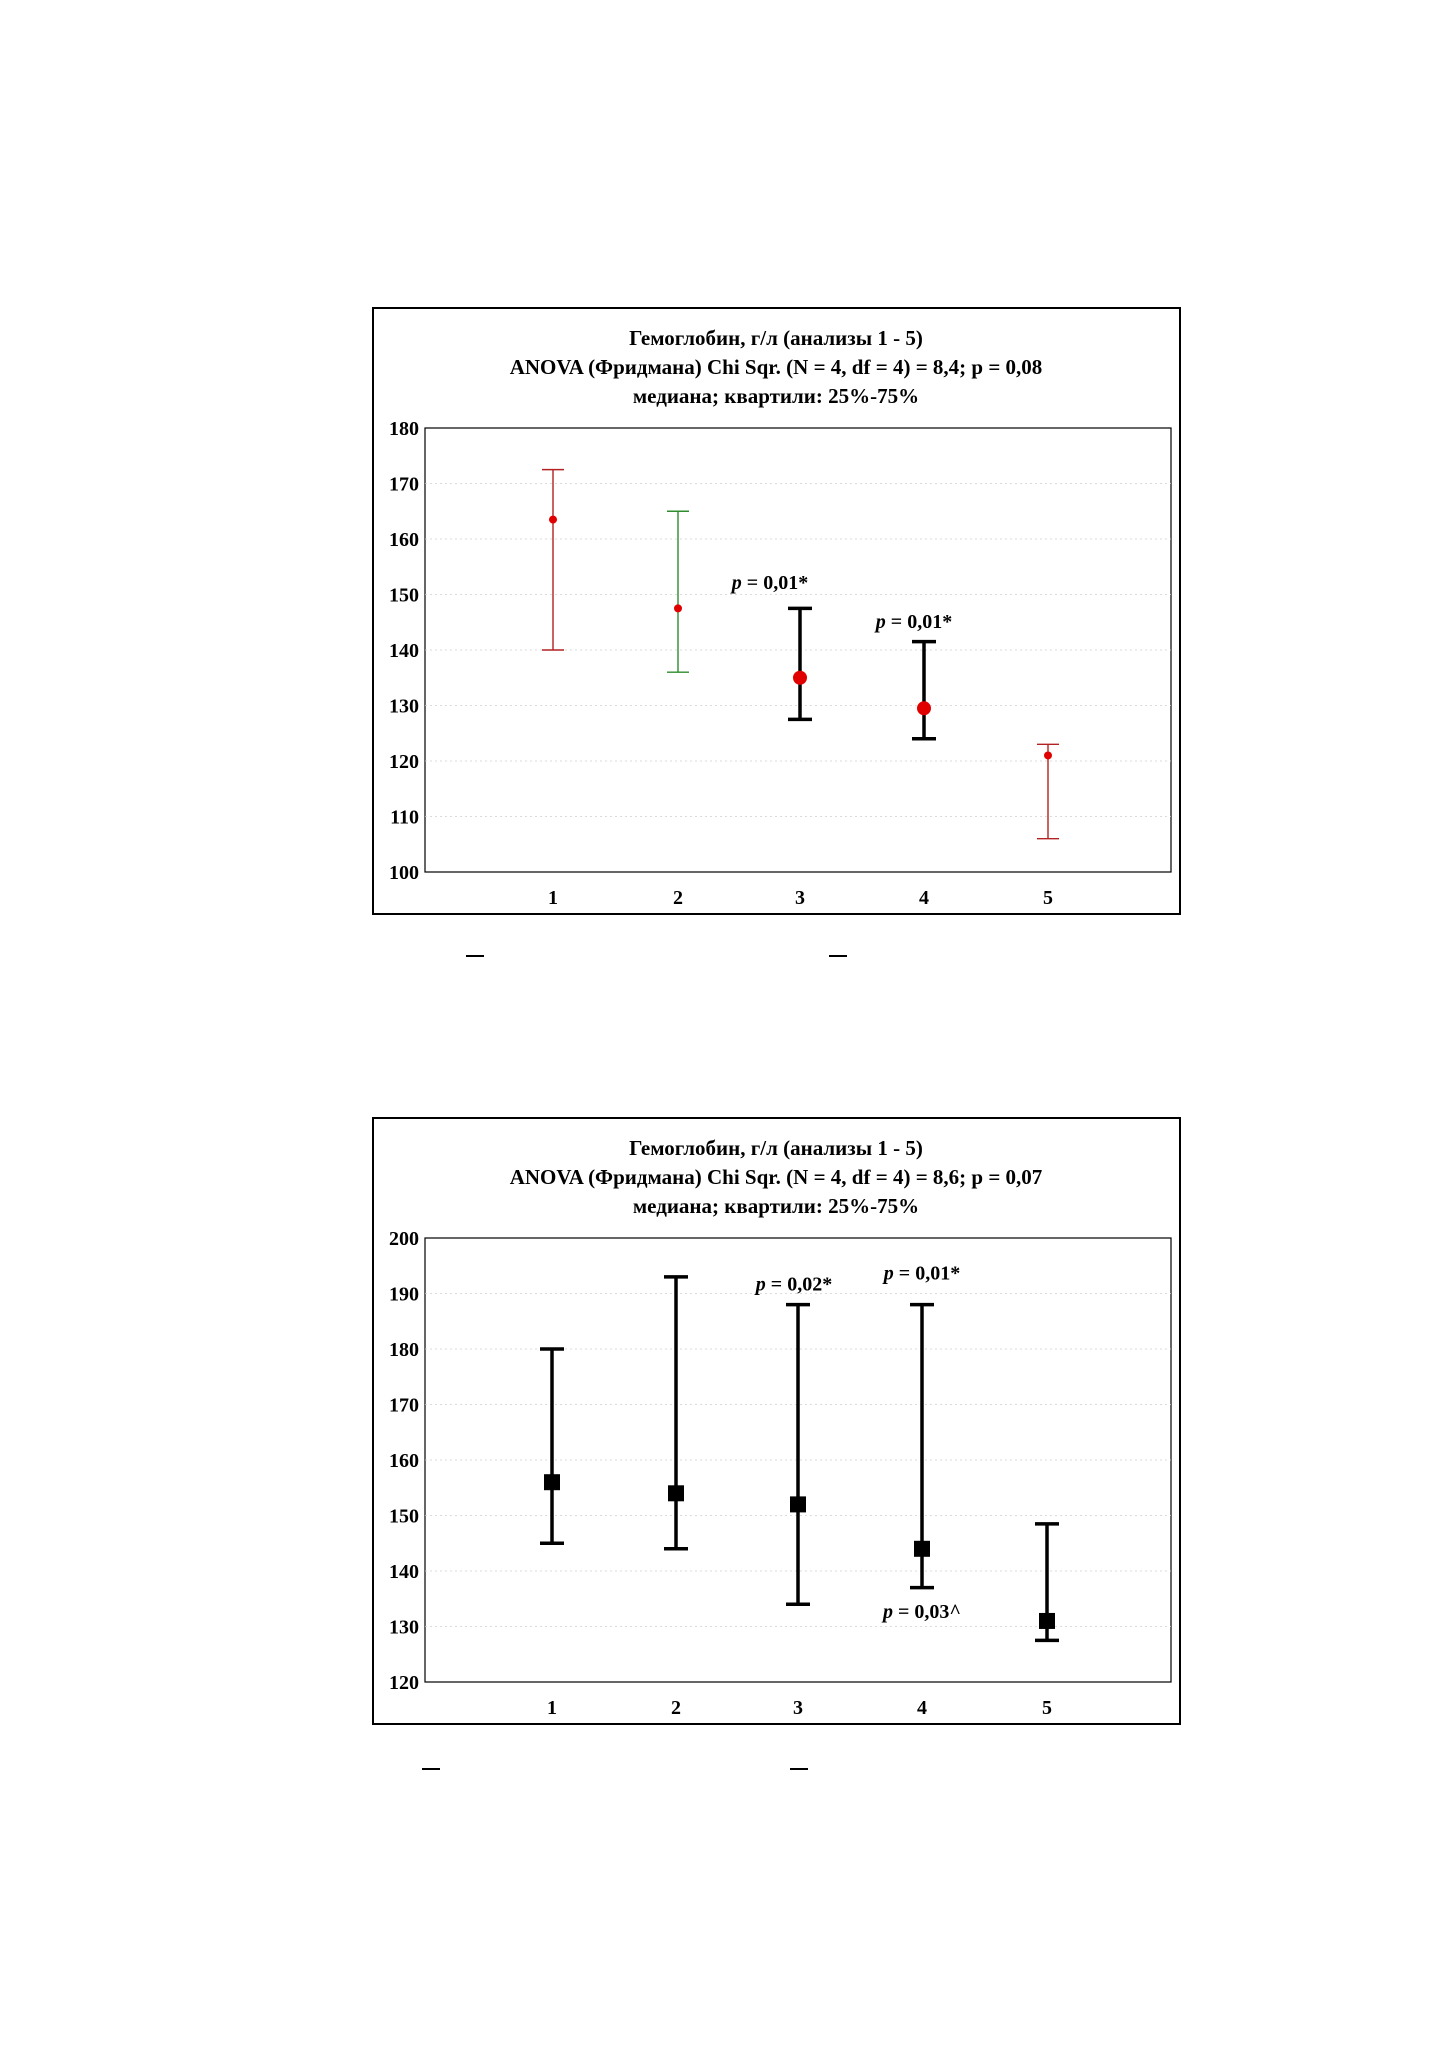 This screenshot has height=2050, width=1449. What do you see at coordinates (921, 1612) in the screenshot?
I see `p-value-annotation: p = 0,03^` at bounding box center [921, 1612].